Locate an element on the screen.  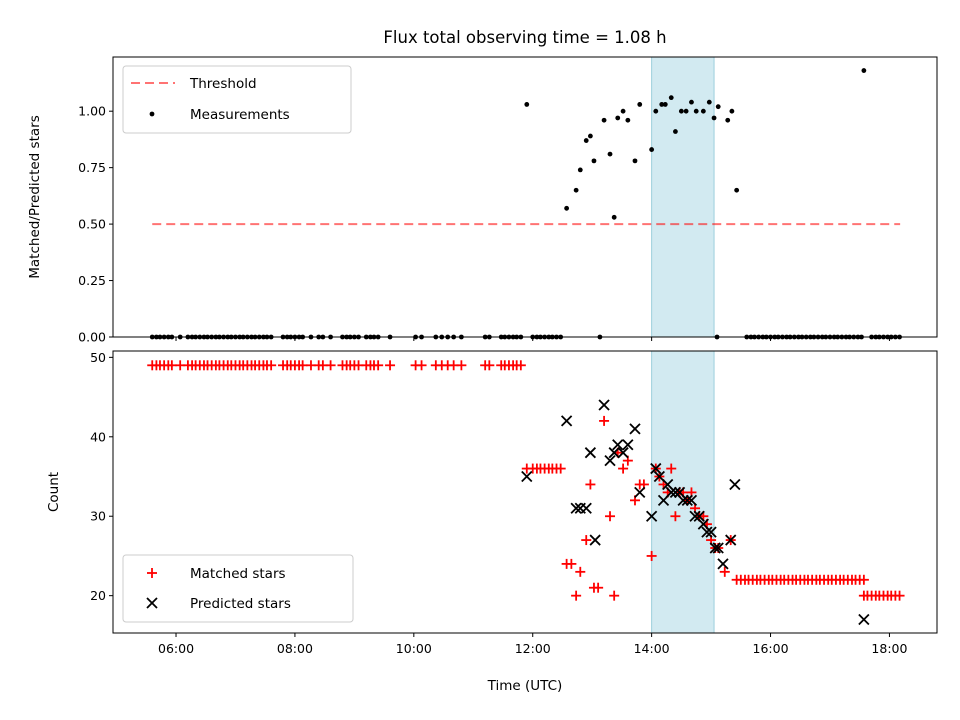
legend-measurement-swatch is located at coordinates (152, 114).